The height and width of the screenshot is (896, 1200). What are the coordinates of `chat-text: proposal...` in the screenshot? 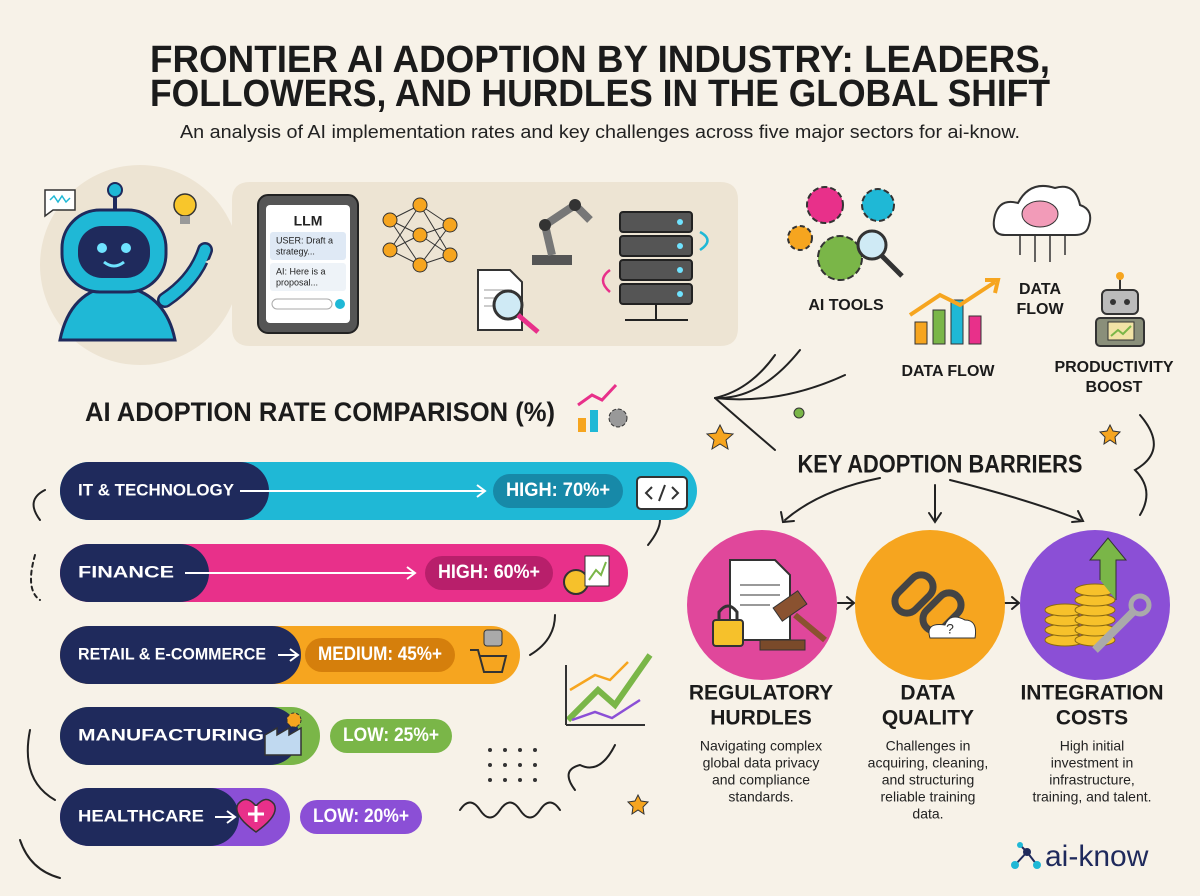 It's located at (297, 282).